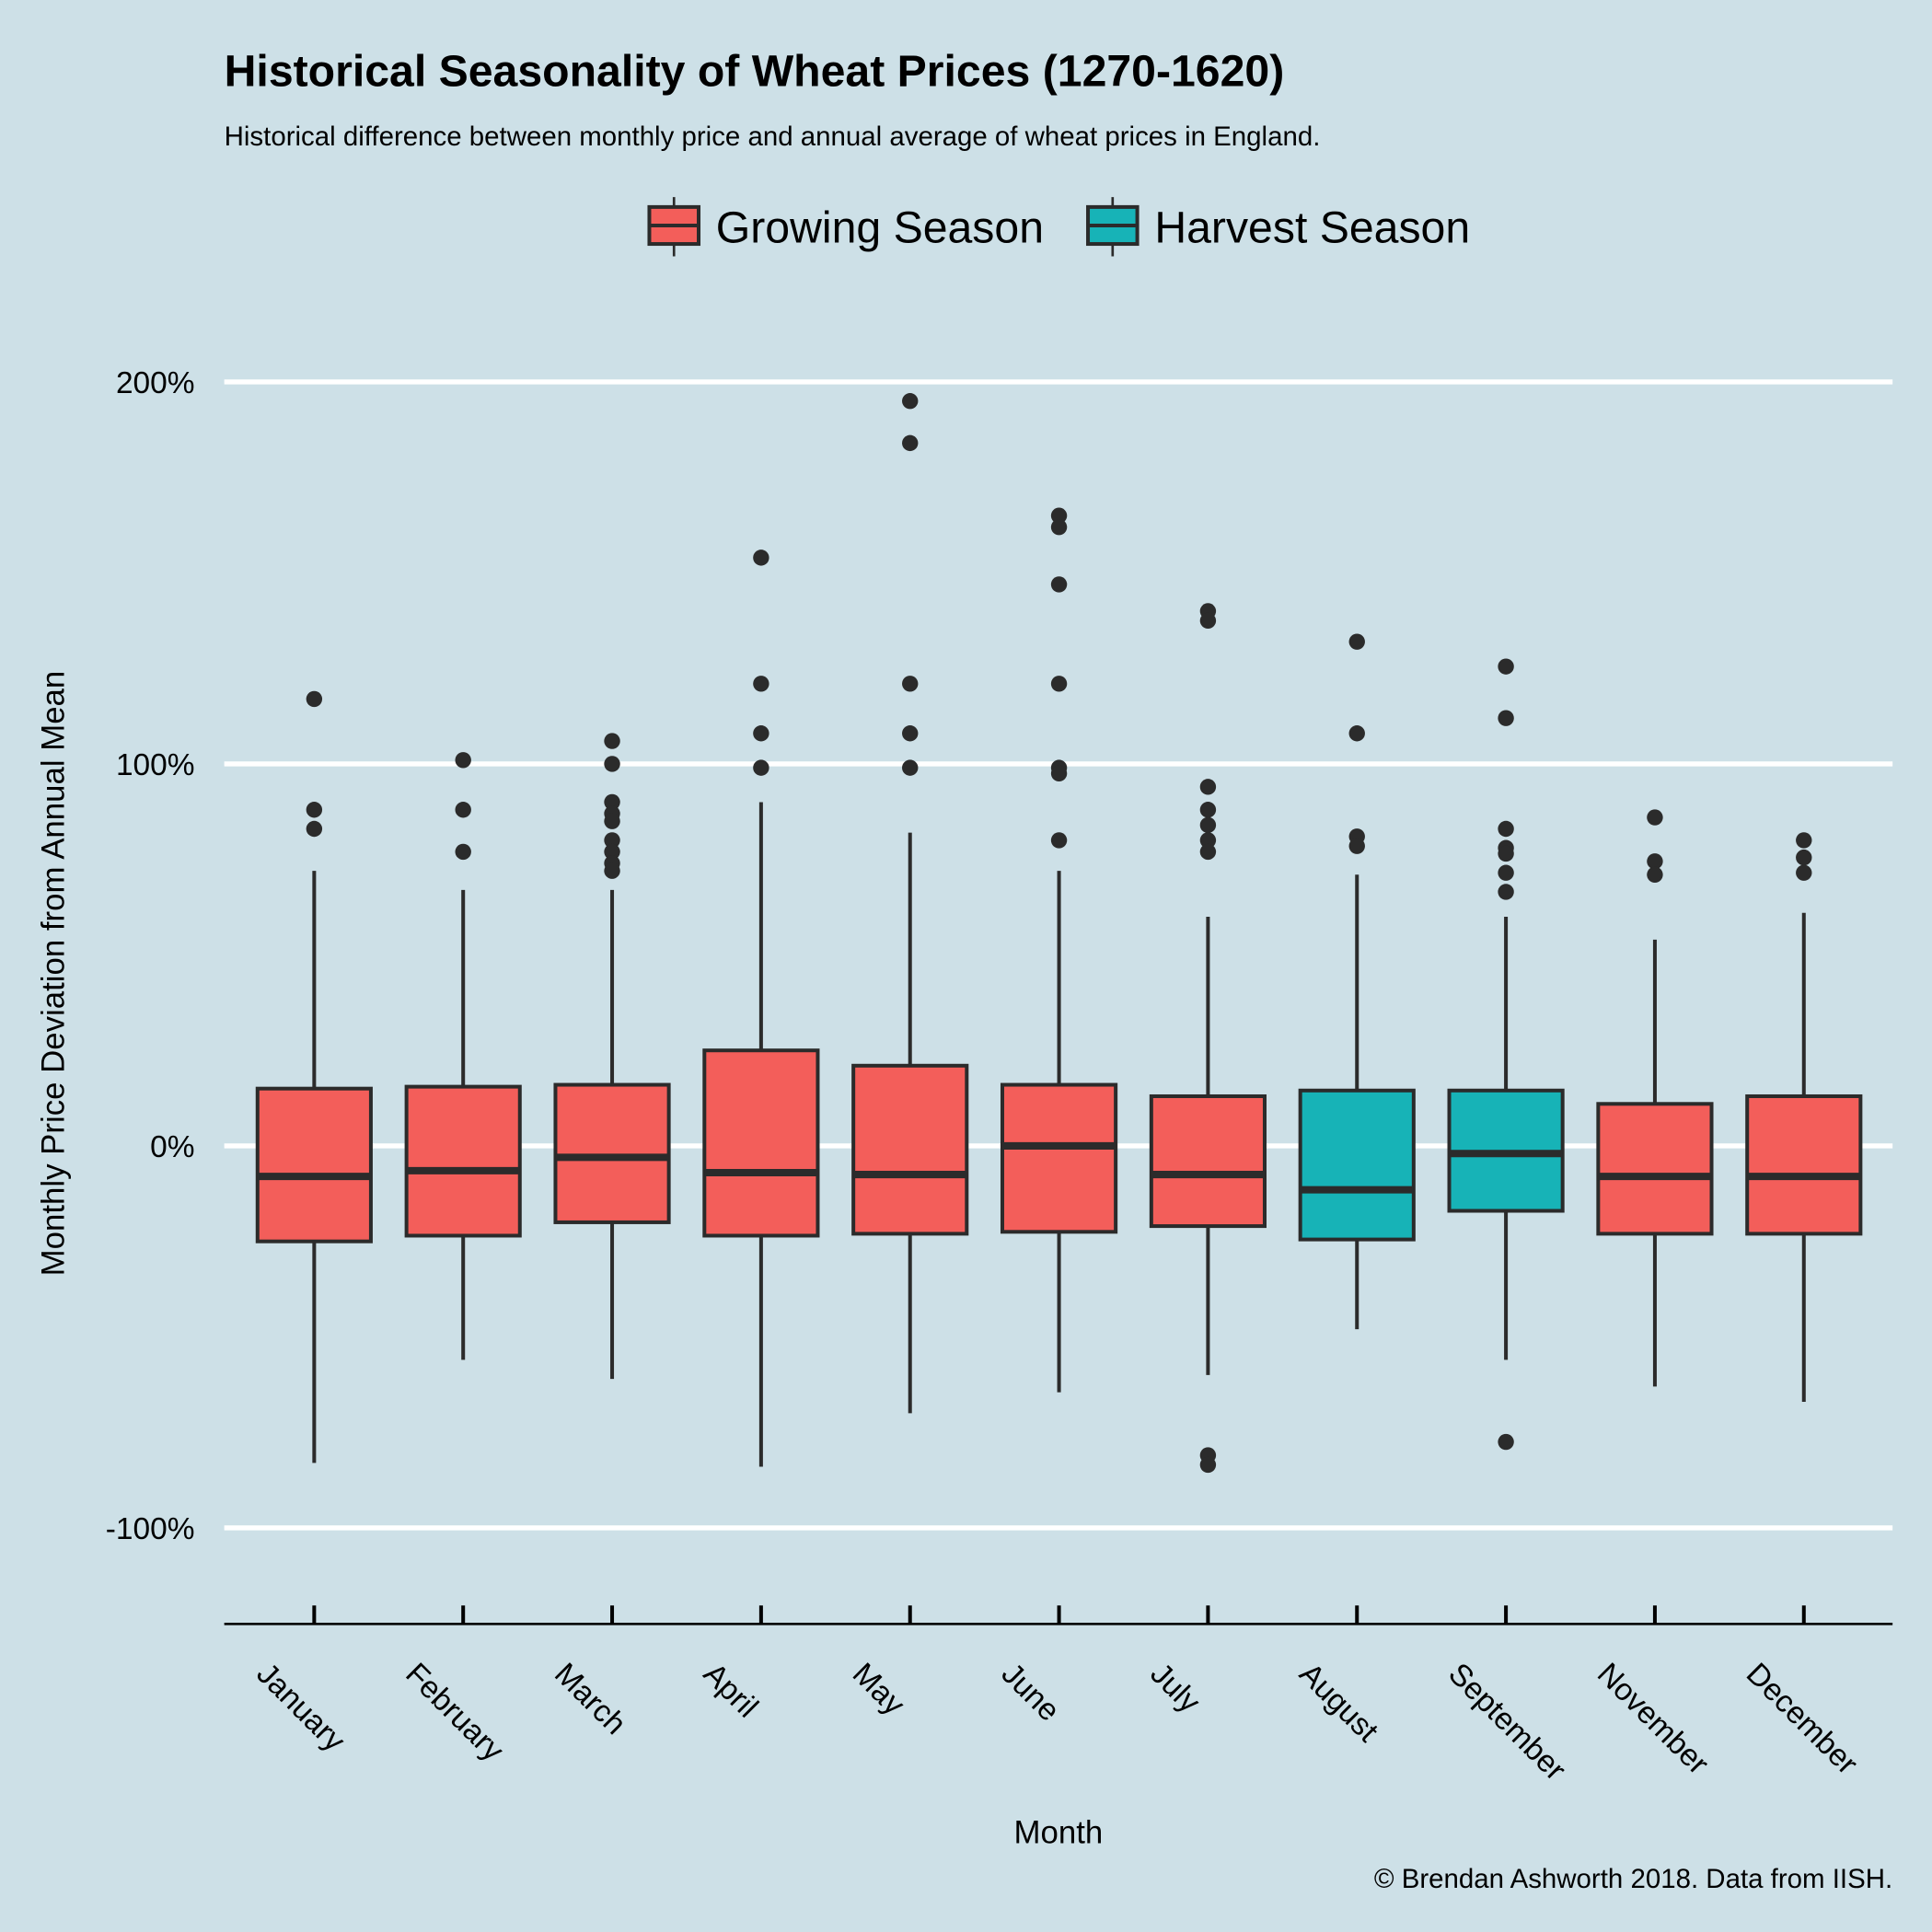  Describe the element at coordinates (1059, 950) in the screenshot. I see `box-june` at that location.